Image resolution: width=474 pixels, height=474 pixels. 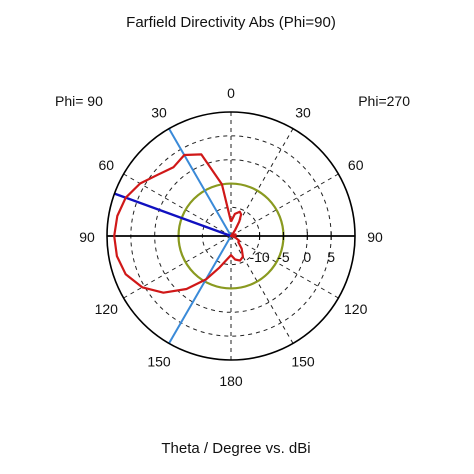 What do you see at coordinates (283, 257) in the screenshot?
I see `radial-tick-label: -5` at bounding box center [283, 257].